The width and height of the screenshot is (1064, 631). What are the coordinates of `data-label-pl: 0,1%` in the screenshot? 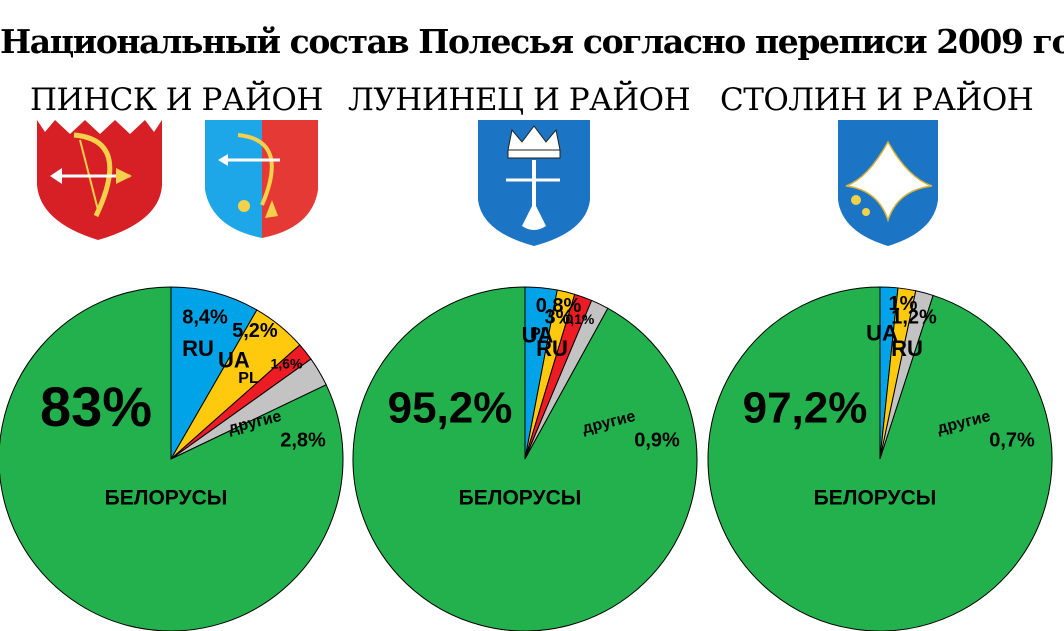 It's located at (578, 319).